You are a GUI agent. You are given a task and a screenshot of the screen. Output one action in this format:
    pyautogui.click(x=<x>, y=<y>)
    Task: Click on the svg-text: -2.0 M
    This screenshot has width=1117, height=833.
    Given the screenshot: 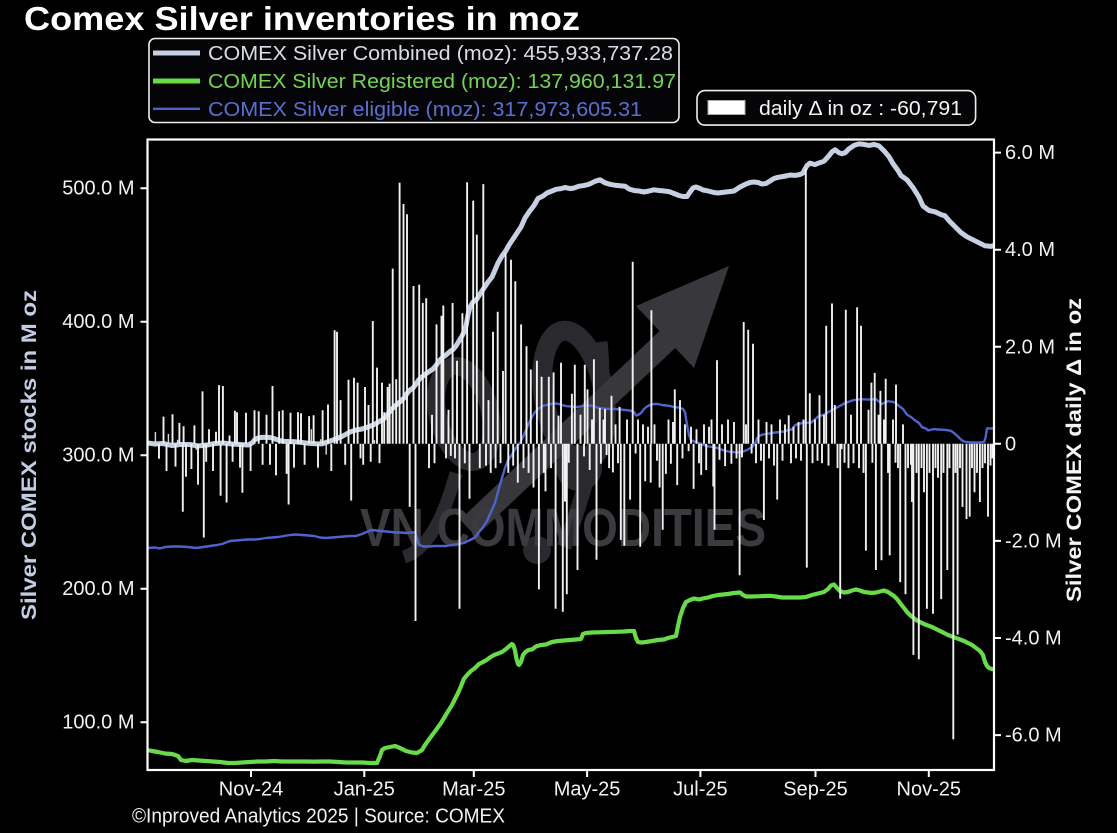 What is the action you would take?
    pyautogui.click(x=1033, y=541)
    